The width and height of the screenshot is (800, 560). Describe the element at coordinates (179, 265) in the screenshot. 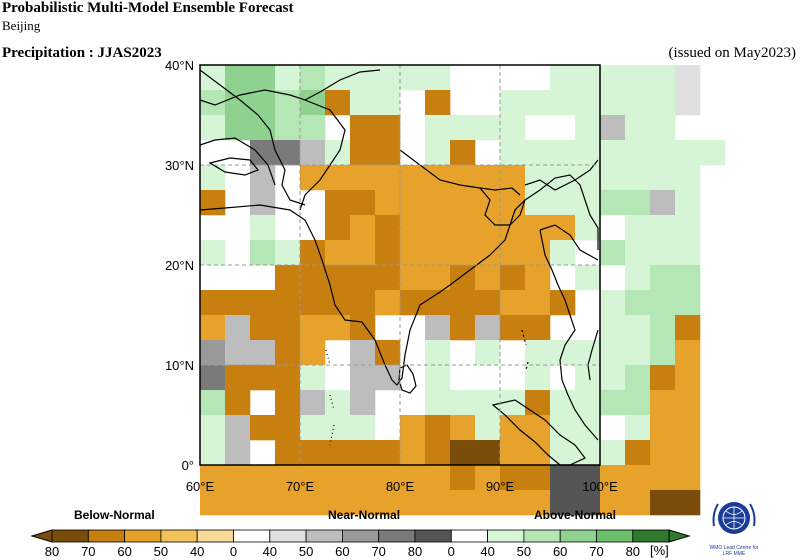

I see `latitude-labels: 40°N 30°N 20°N 10°N 0°` at that location.